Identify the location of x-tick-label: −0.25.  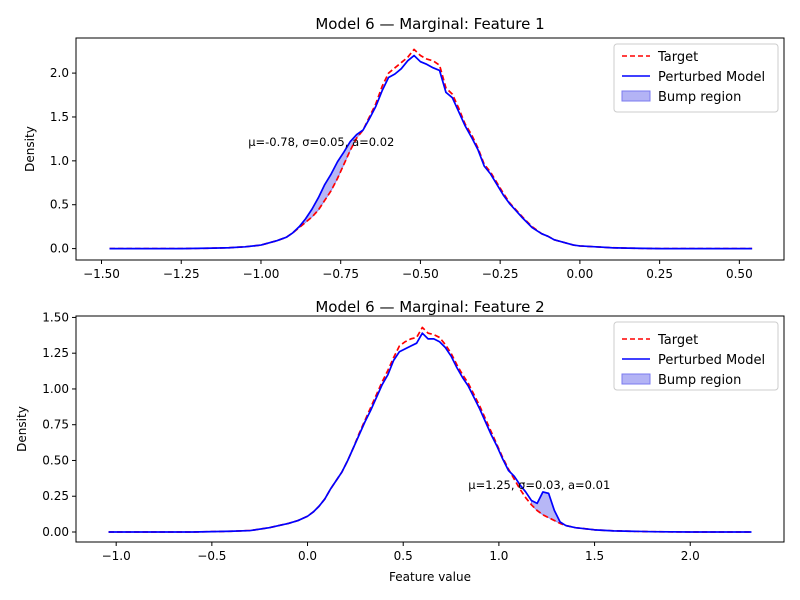
(500, 274).